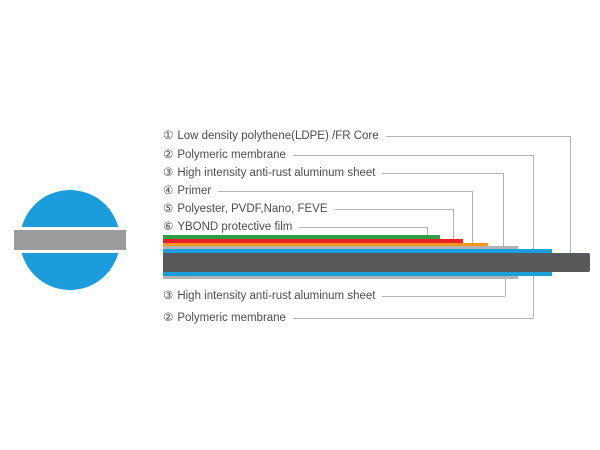 The image size is (600, 450). Describe the element at coordinates (168, 227) in the screenshot. I see `callout-index: ⑥` at that location.